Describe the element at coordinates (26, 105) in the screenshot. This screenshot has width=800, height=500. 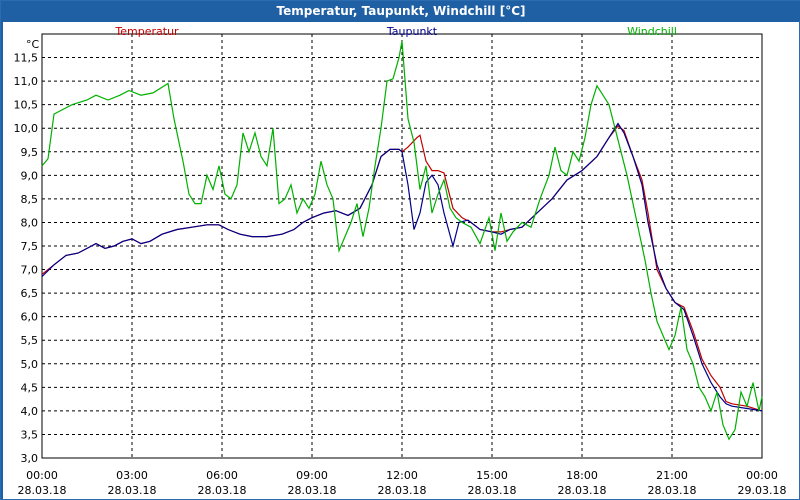
I see `y-tick-label: 10,5` at that location.